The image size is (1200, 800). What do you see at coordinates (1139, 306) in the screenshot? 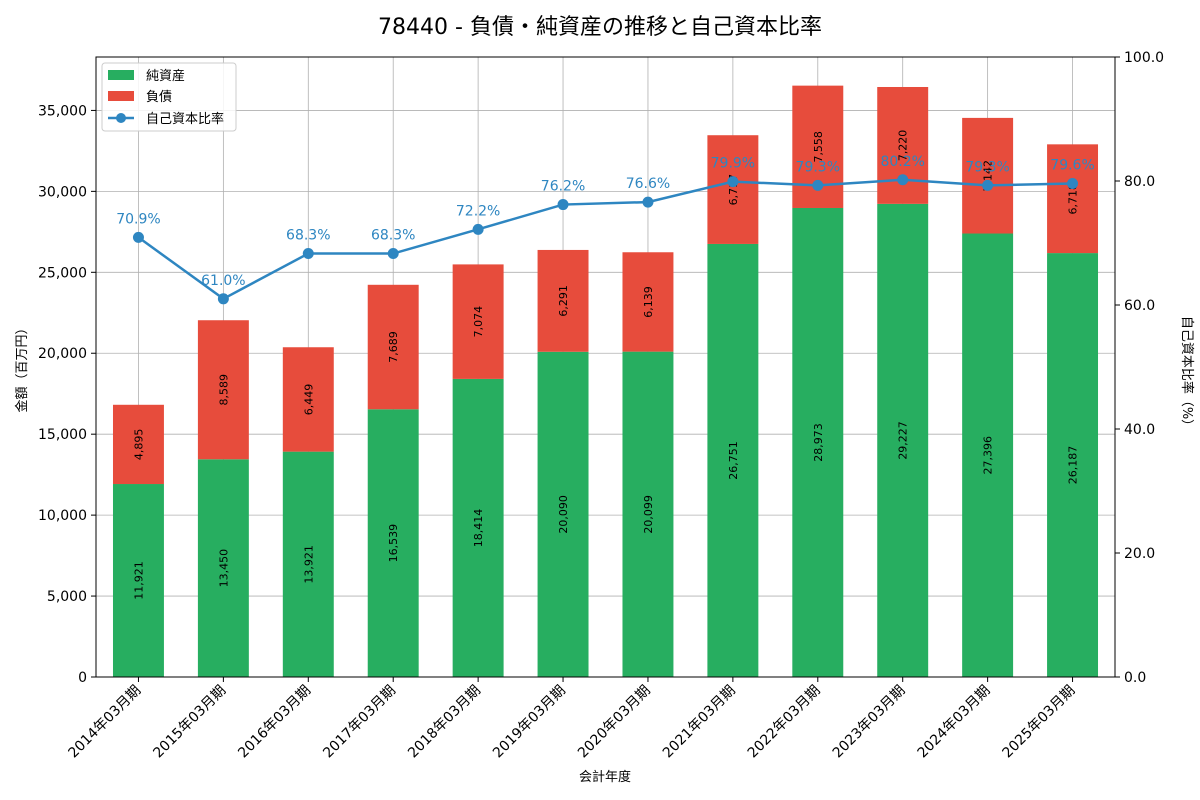
I see `y2-tick-label: 60.0` at bounding box center [1139, 306].